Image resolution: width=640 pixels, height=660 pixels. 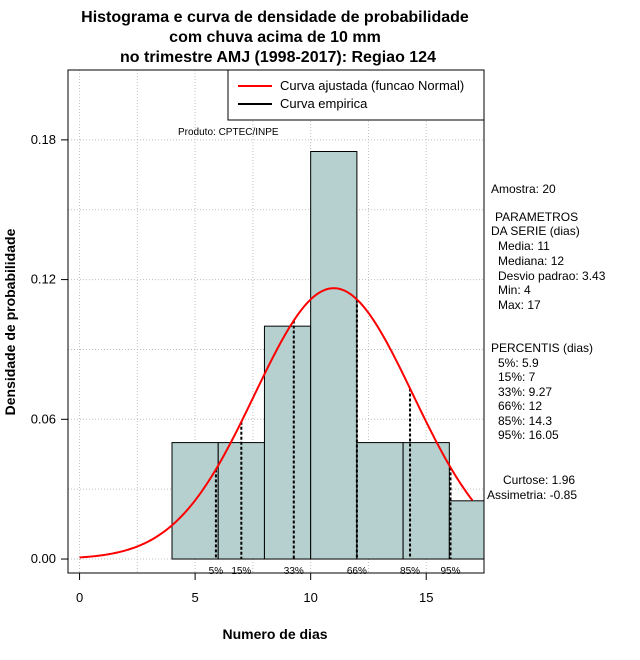 What do you see at coordinates (372, 85) in the screenshot?
I see `legend-label-normal: Curva ajustada (funcao Normal)` at bounding box center [372, 85].